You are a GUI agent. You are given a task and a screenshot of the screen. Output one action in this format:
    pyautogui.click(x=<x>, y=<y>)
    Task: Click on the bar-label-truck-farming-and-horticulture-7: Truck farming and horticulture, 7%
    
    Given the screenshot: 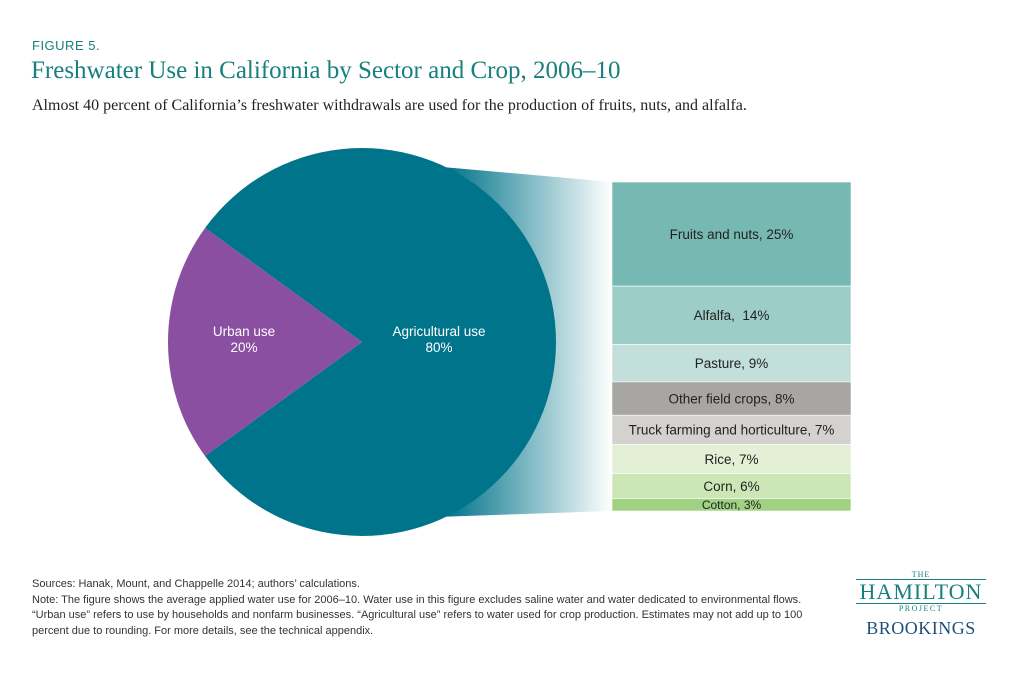 What is the action you would take?
    pyautogui.click(x=732, y=430)
    